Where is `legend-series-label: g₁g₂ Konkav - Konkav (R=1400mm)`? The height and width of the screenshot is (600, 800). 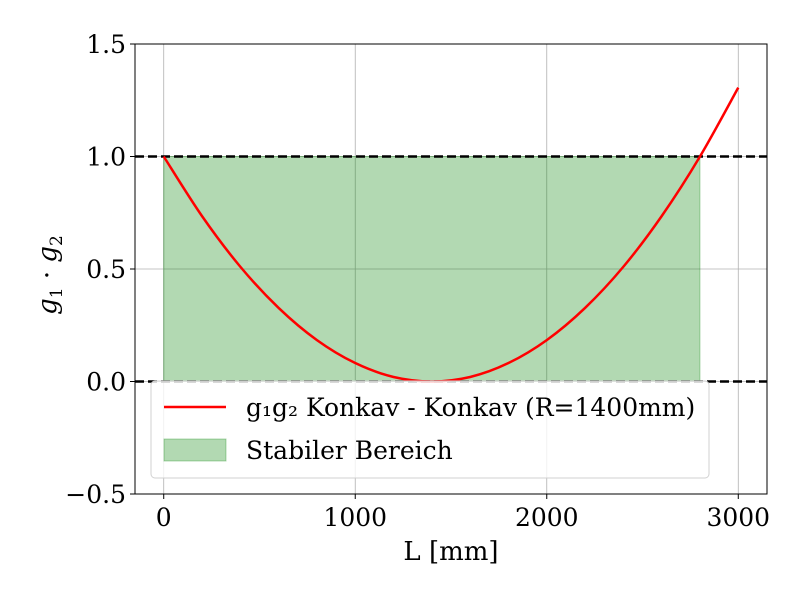 legend-series-label: g₁g₂ Konkav - Konkav (R=1400mm) is located at coordinates (470, 407).